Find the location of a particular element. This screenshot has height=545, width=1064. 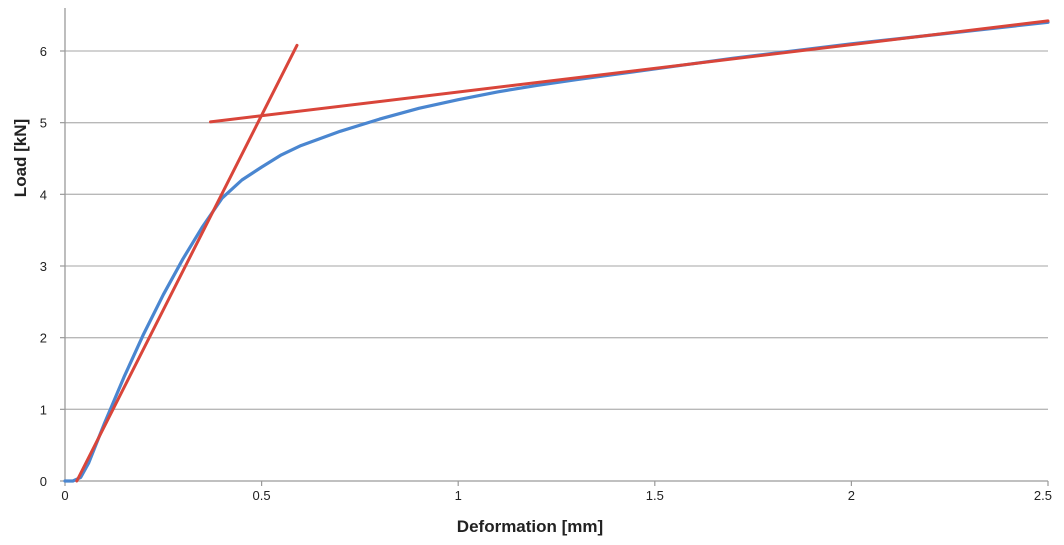

x-tick-label: 2 is located at coordinates (851, 495).